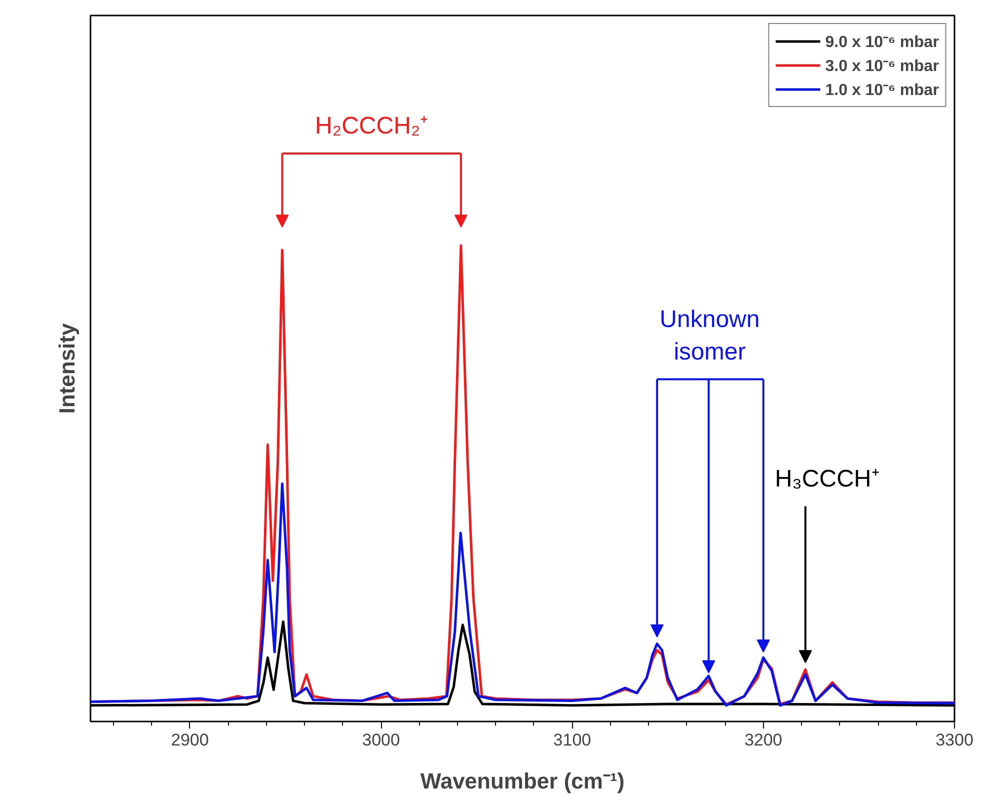 Image resolution: width=984 pixels, height=811 pixels. I want to click on annotation: Unknown isomer, so click(710, 336).